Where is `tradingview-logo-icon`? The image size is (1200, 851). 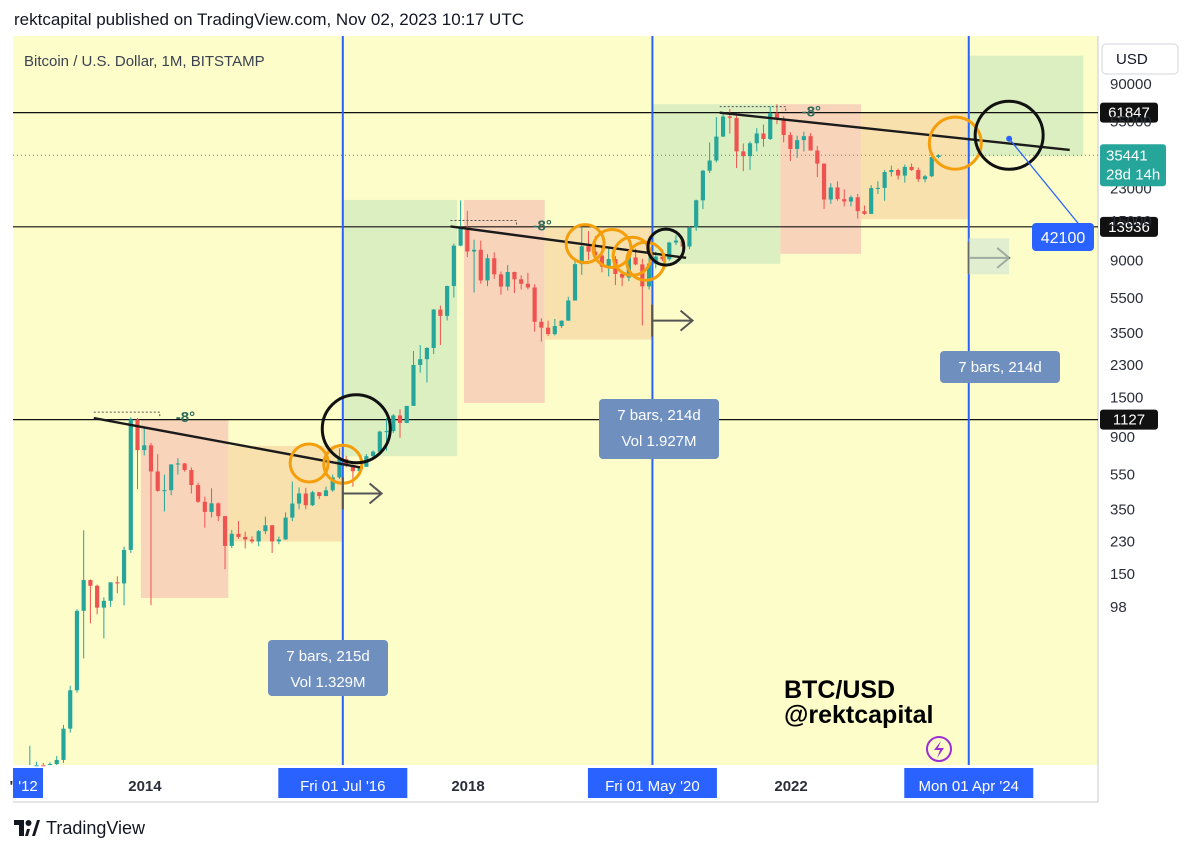 tradingview-logo-icon is located at coordinates (27, 828).